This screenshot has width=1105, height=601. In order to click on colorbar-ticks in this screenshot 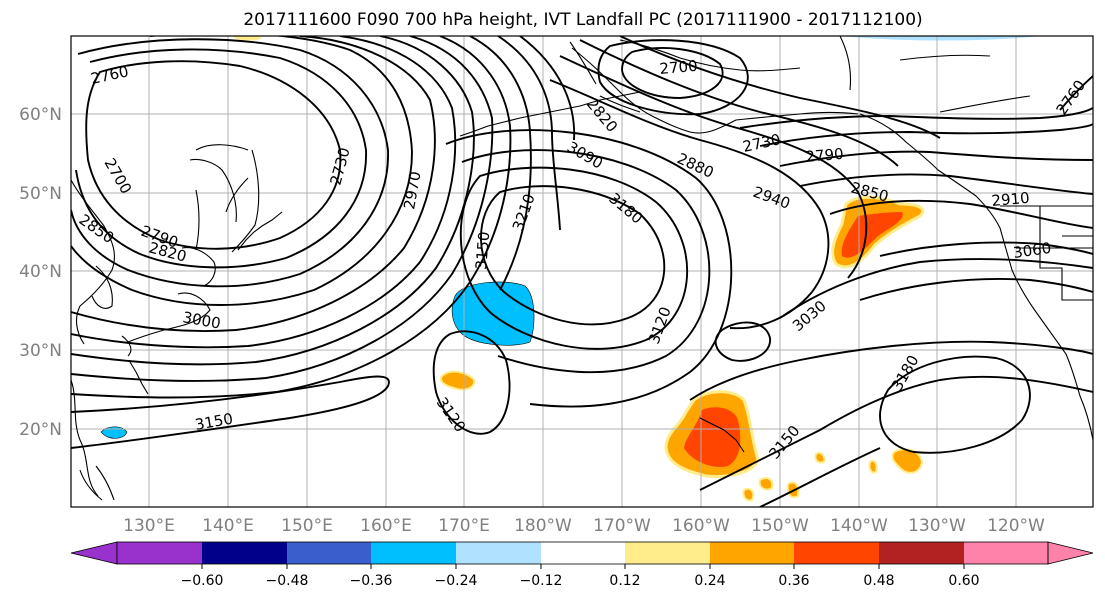, I will do `click(583, 566)`.